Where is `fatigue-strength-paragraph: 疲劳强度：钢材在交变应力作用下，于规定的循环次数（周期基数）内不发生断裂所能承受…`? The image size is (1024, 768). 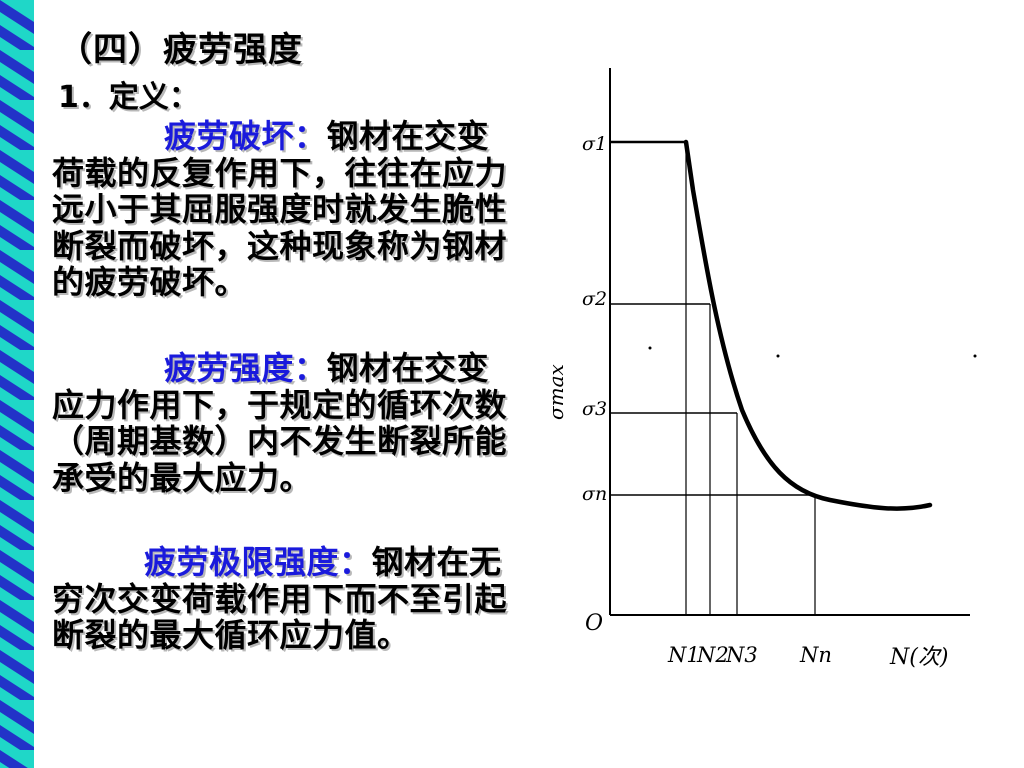 fatigue-strength-paragraph: 疲劳强度：钢材在交变应力作用下，于规定的循环次数（周期基数）内不发生断裂所能承受… is located at coordinates (282, 423).